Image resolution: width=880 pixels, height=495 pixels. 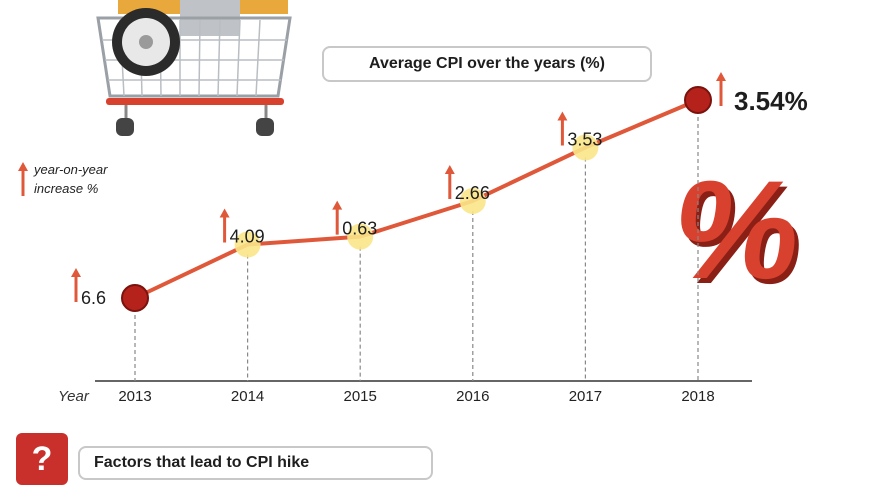 I want to click on percent-symbol-icon: % %, so click(x=740, y=232).